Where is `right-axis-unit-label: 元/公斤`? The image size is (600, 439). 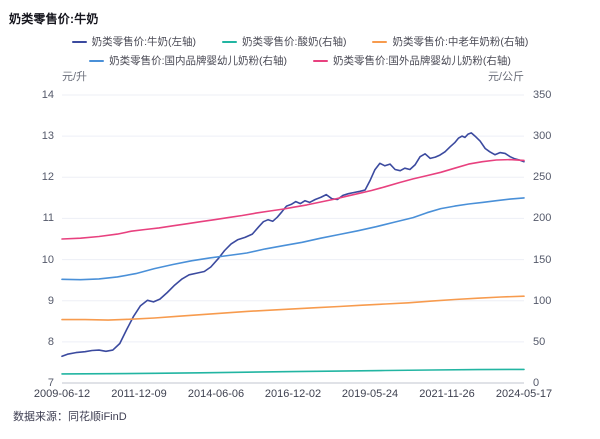 right-axis-unit-label: 元/公斤 is located at coordinates (505, 77).